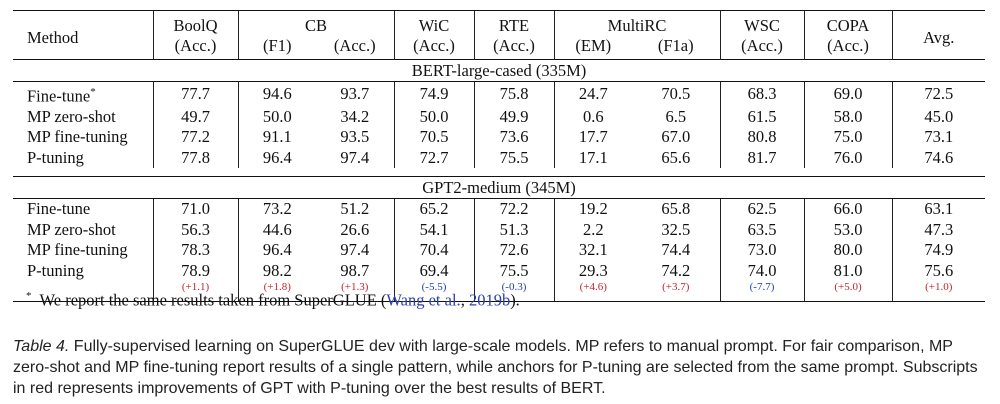 Image resolution: width=1000 pixels, height=404 pixels. Describe the element at coordinates (59, 209) in the screenshot. I see `method-name: Fine-tune` at that location.